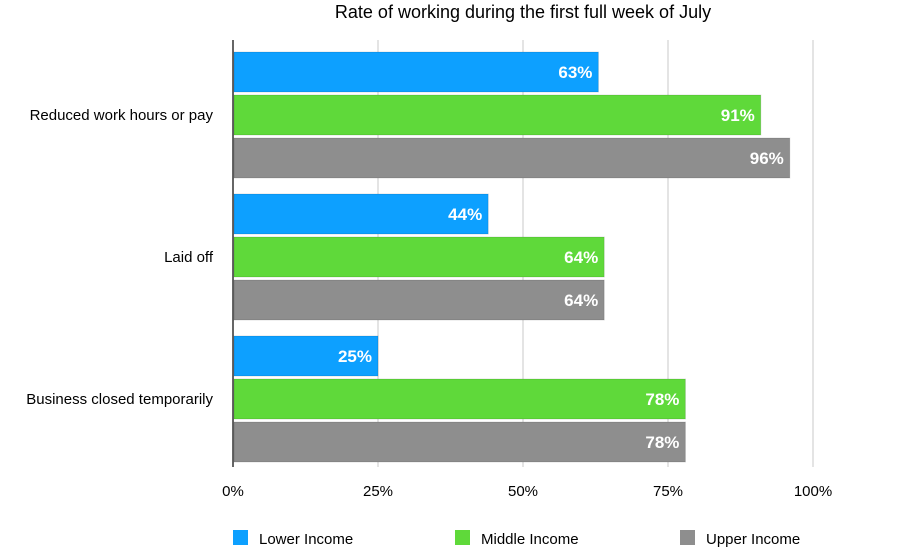  What do you see at coordinates (753, 539) in the screenshot?
I see `legend-label: Upper Income` at bounding box center [753, 539].